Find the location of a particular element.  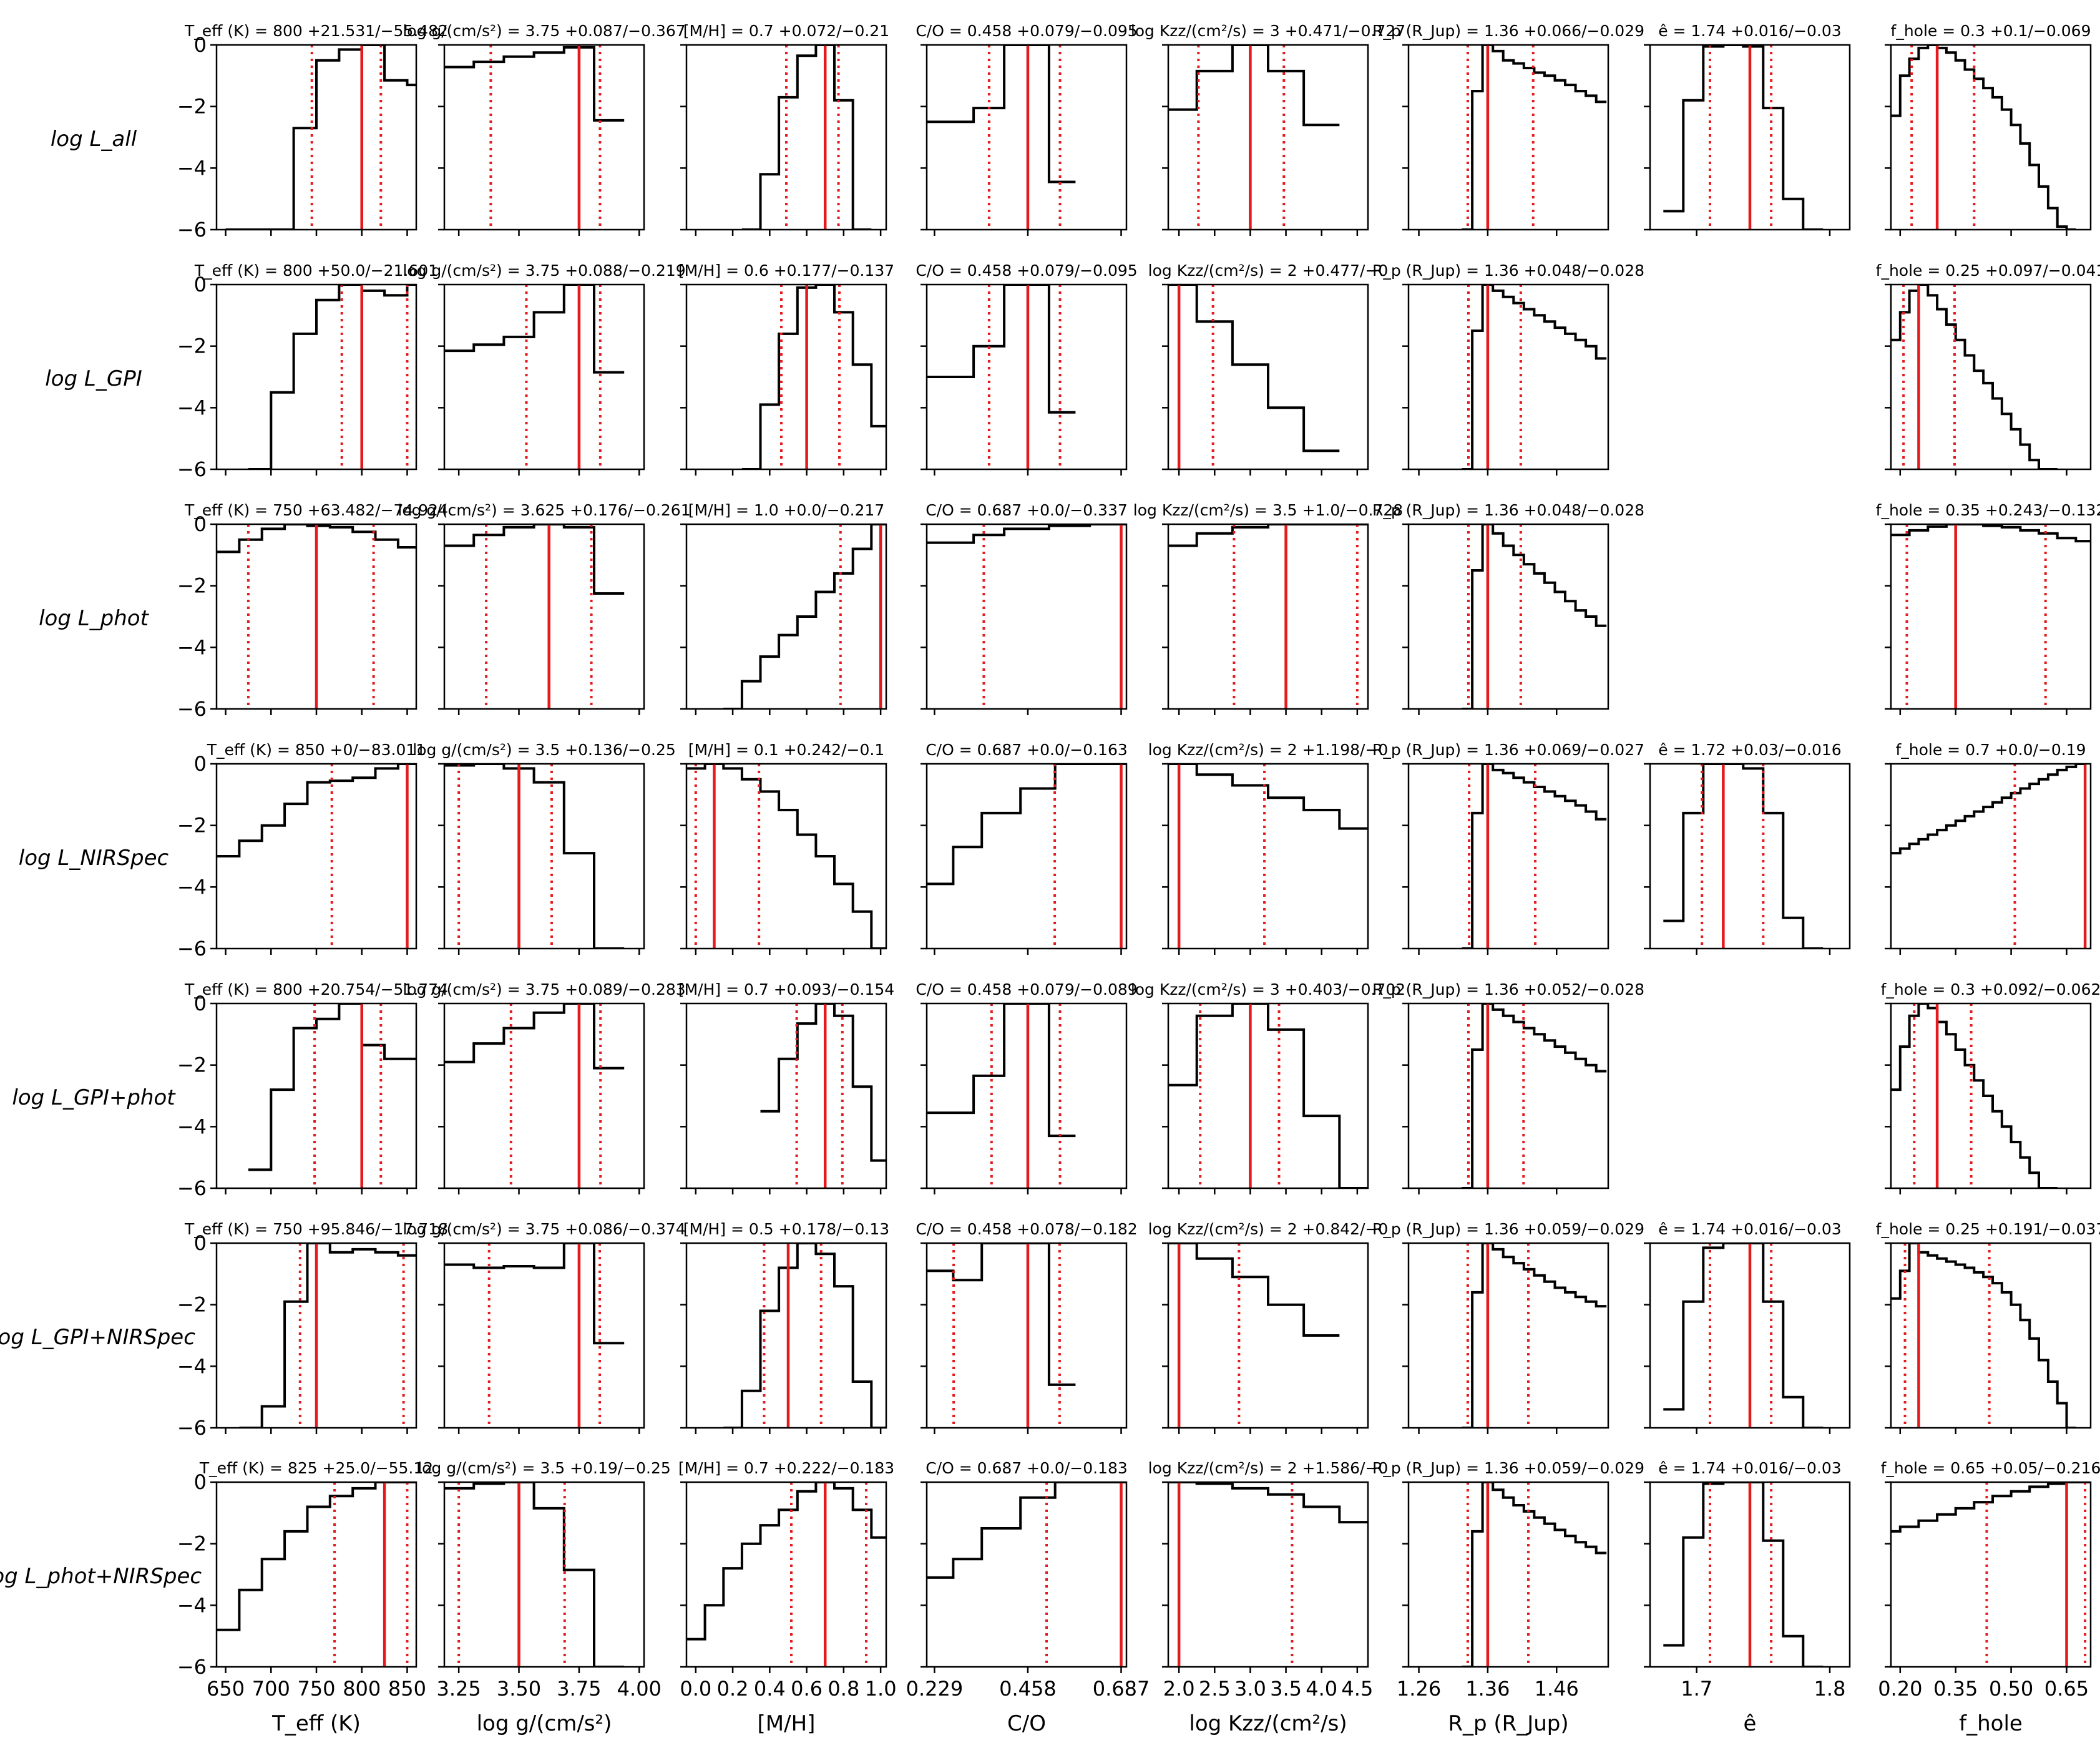

x-tick-label: 0.6 is located at coordinates (807, 1689).